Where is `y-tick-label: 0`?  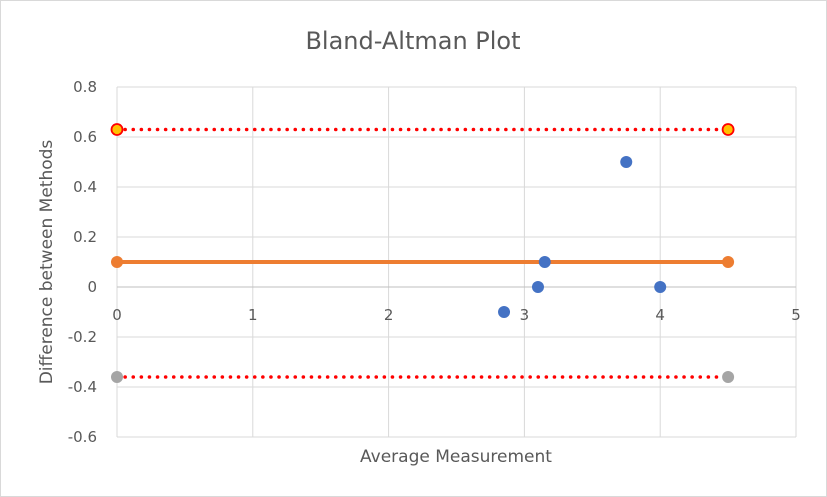 y-tick-label: 0 is located at coordinates (92, 287).